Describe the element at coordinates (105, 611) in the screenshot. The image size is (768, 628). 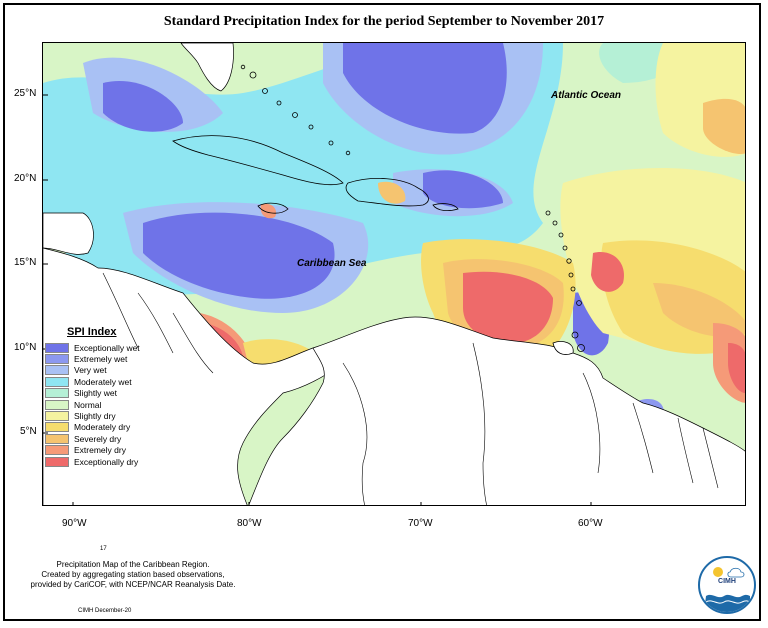
I see `credit-text: CIMH December-20` at that location.